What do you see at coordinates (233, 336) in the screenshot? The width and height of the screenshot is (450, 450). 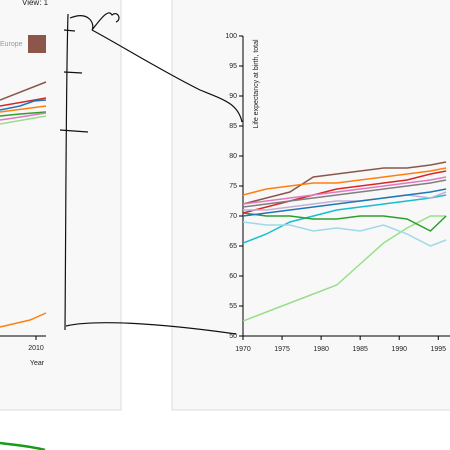 I see `y-tick-label: 50` at bounding box center [233, 336].